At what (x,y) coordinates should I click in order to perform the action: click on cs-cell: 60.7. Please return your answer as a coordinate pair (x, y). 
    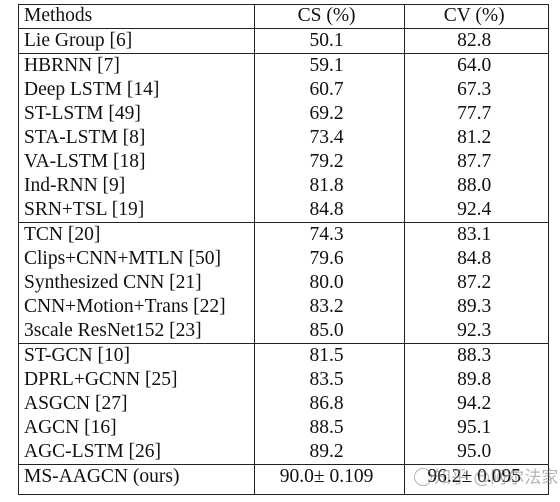
    Looking at the image, I should click on (326, 89).